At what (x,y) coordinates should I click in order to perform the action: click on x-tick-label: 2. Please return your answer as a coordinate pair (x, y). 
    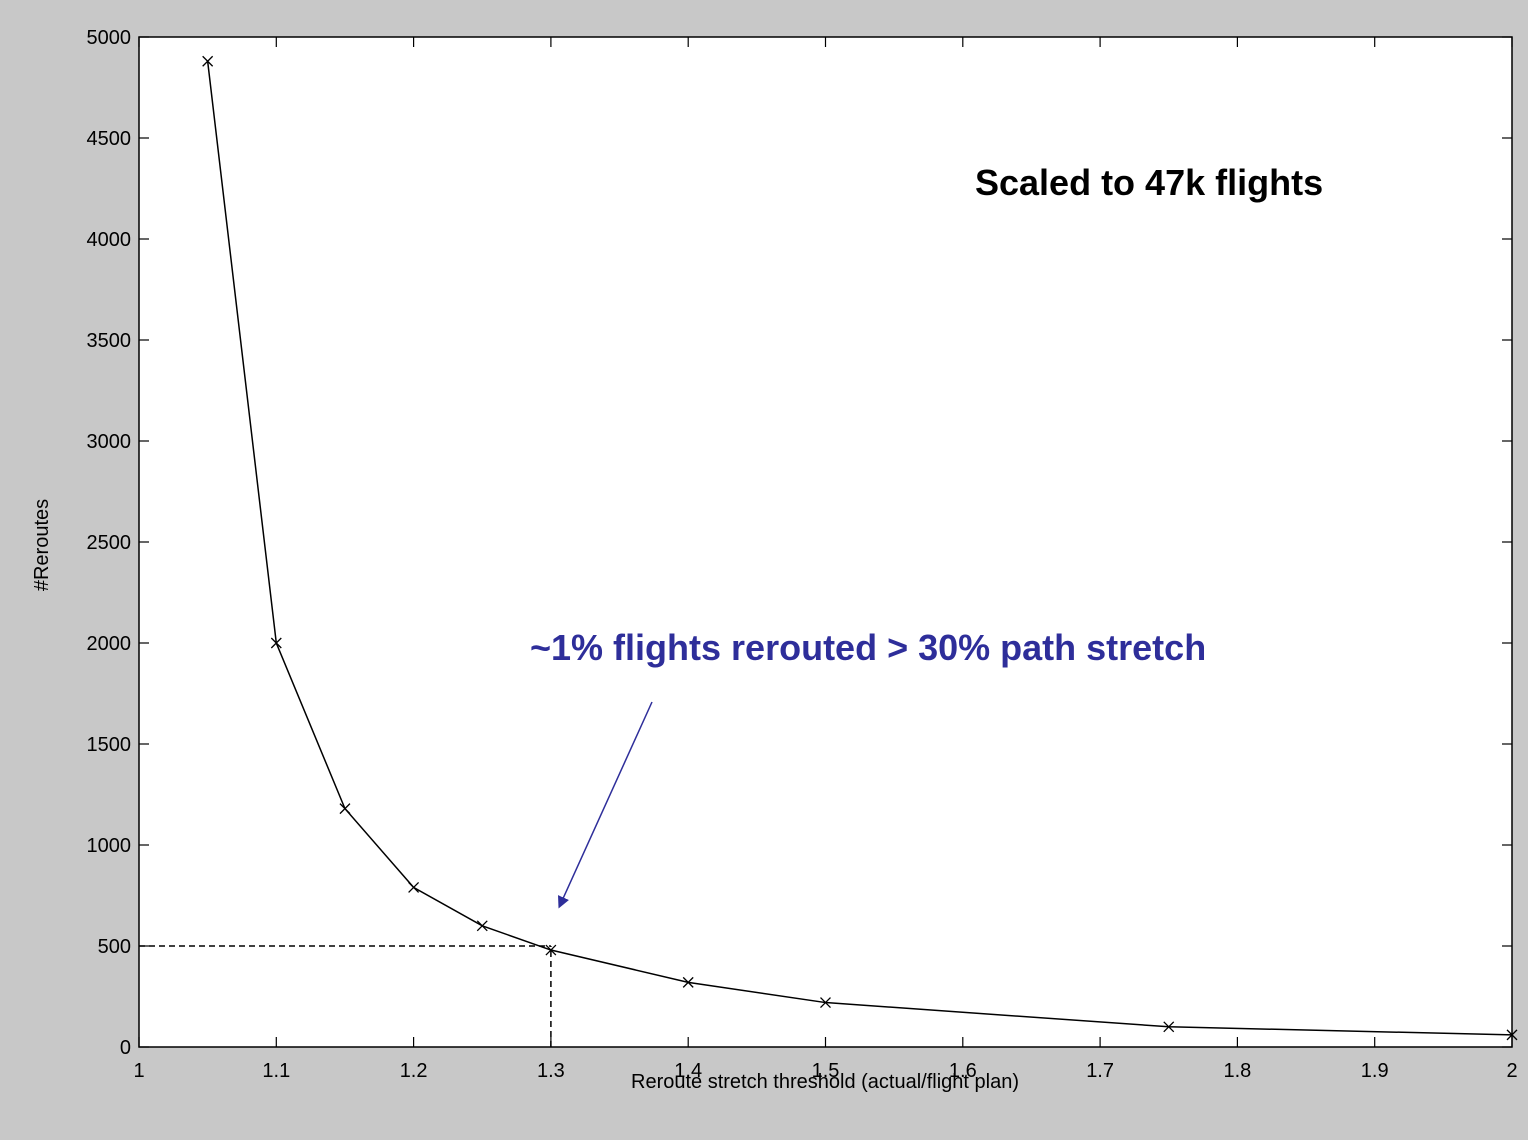
    Looking at the image, I should click on (1511, 1071).